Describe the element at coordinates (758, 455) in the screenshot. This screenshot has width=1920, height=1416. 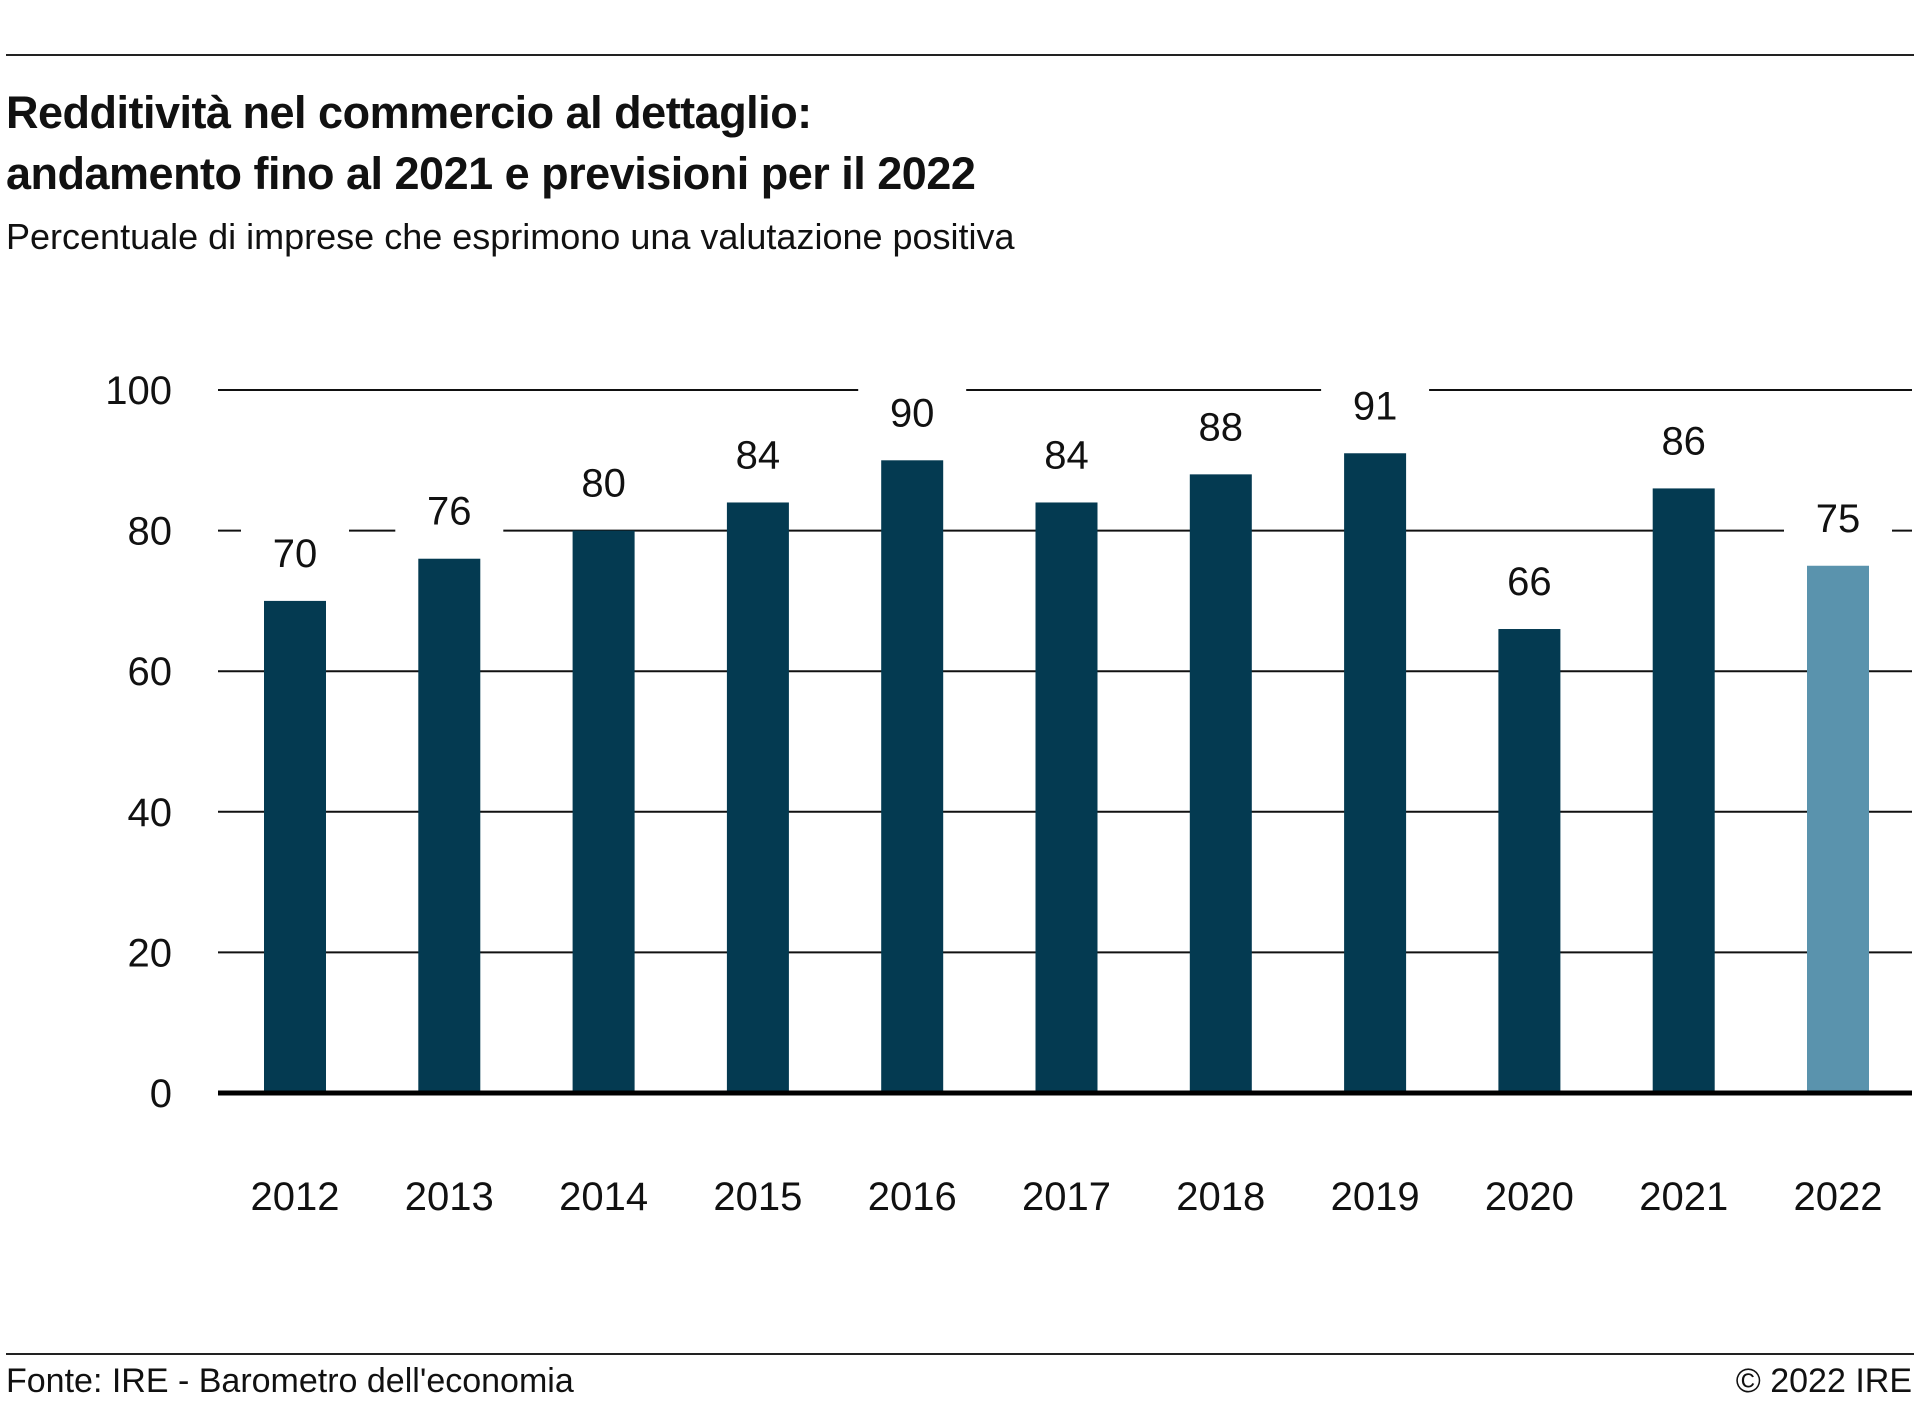
I see `value-label-2015: 84` at that location.